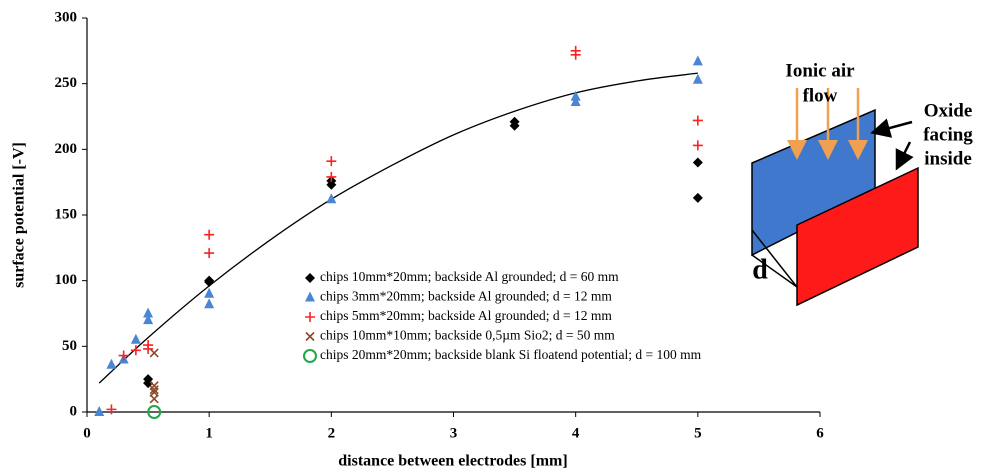  I want to click on x-tick-label: 1, so click(209, 433).